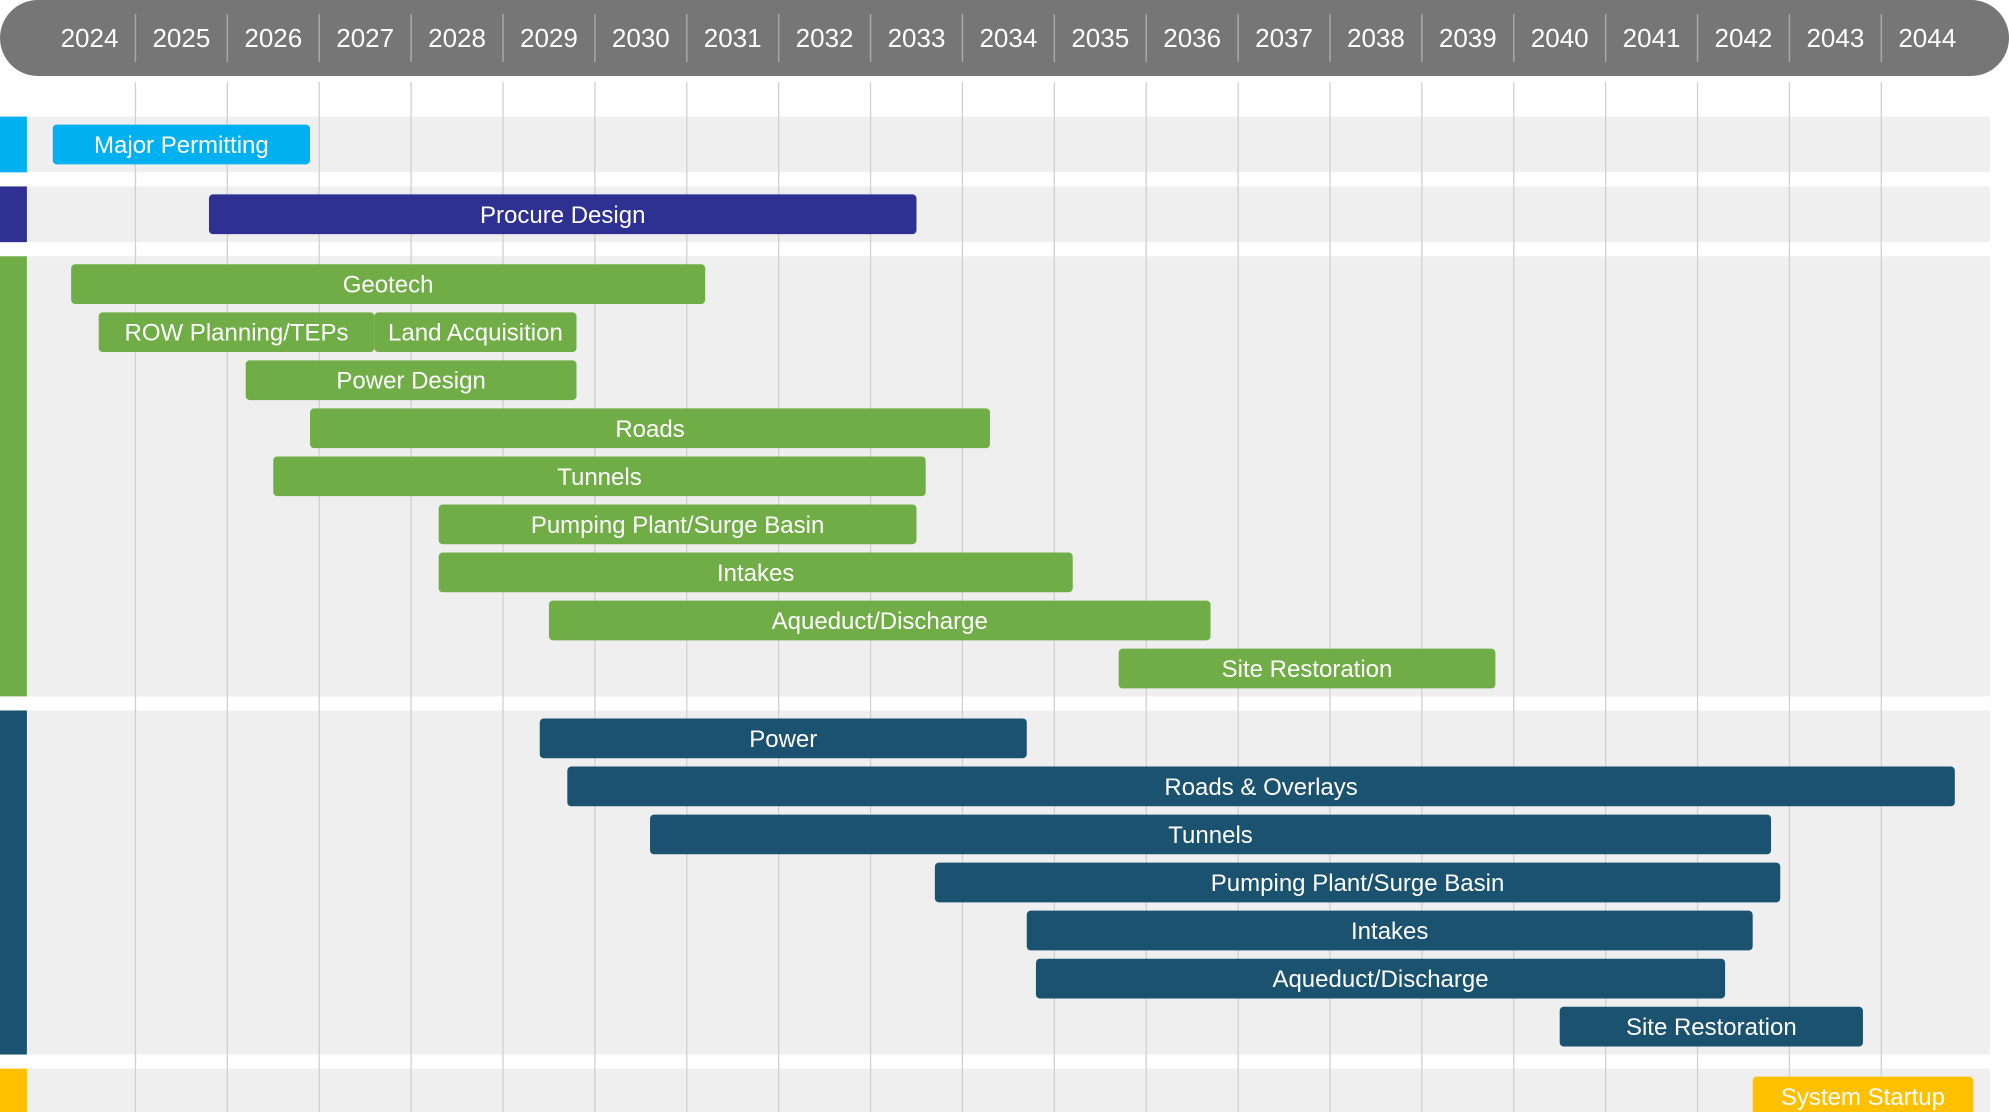 The width and height of the screenshot is (2009, 1112). What do you see at coordinates (1100, 38) in the screenshot?
I see `x-tick-label: 2035` at bounding box center [1100, 38].